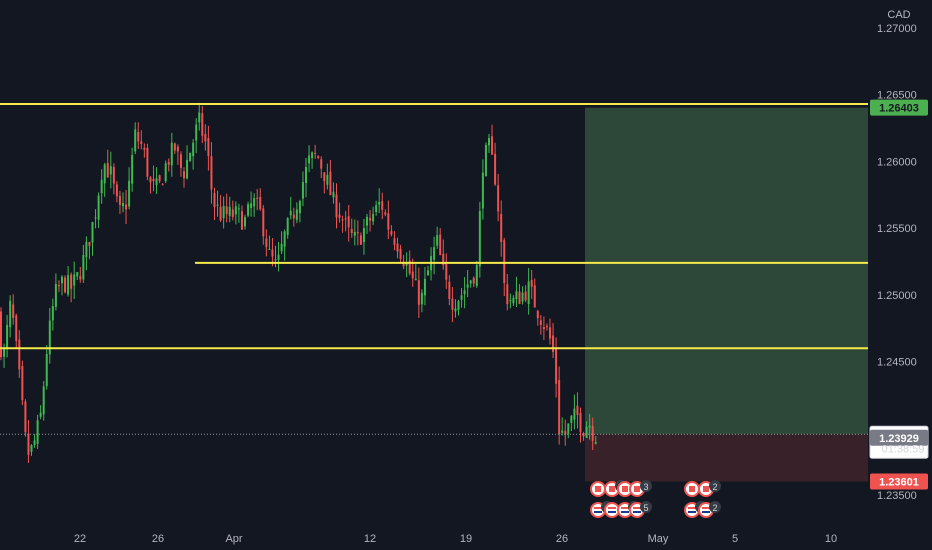  I want to click on us-flag-icon: 5, so click(640, 509).